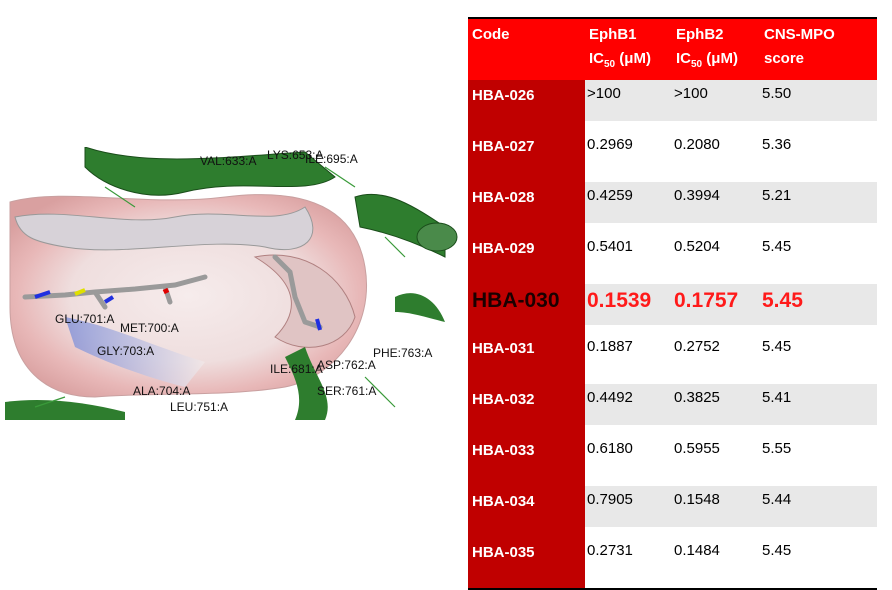 This screenshot has height=590, width=892. What do you see at coordinates (628, 409) in the screenshot?
I see `value-cell: 0.4492` at bounding box center [628, 409].